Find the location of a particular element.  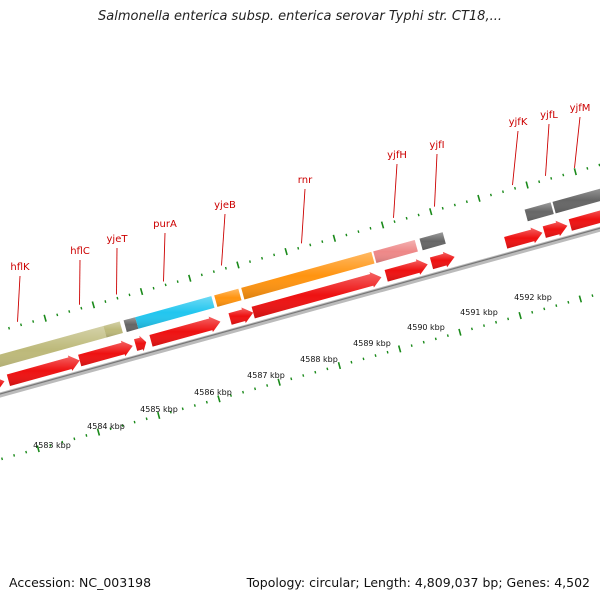

callout-line-yjfH is located at coordinates (395, 190).